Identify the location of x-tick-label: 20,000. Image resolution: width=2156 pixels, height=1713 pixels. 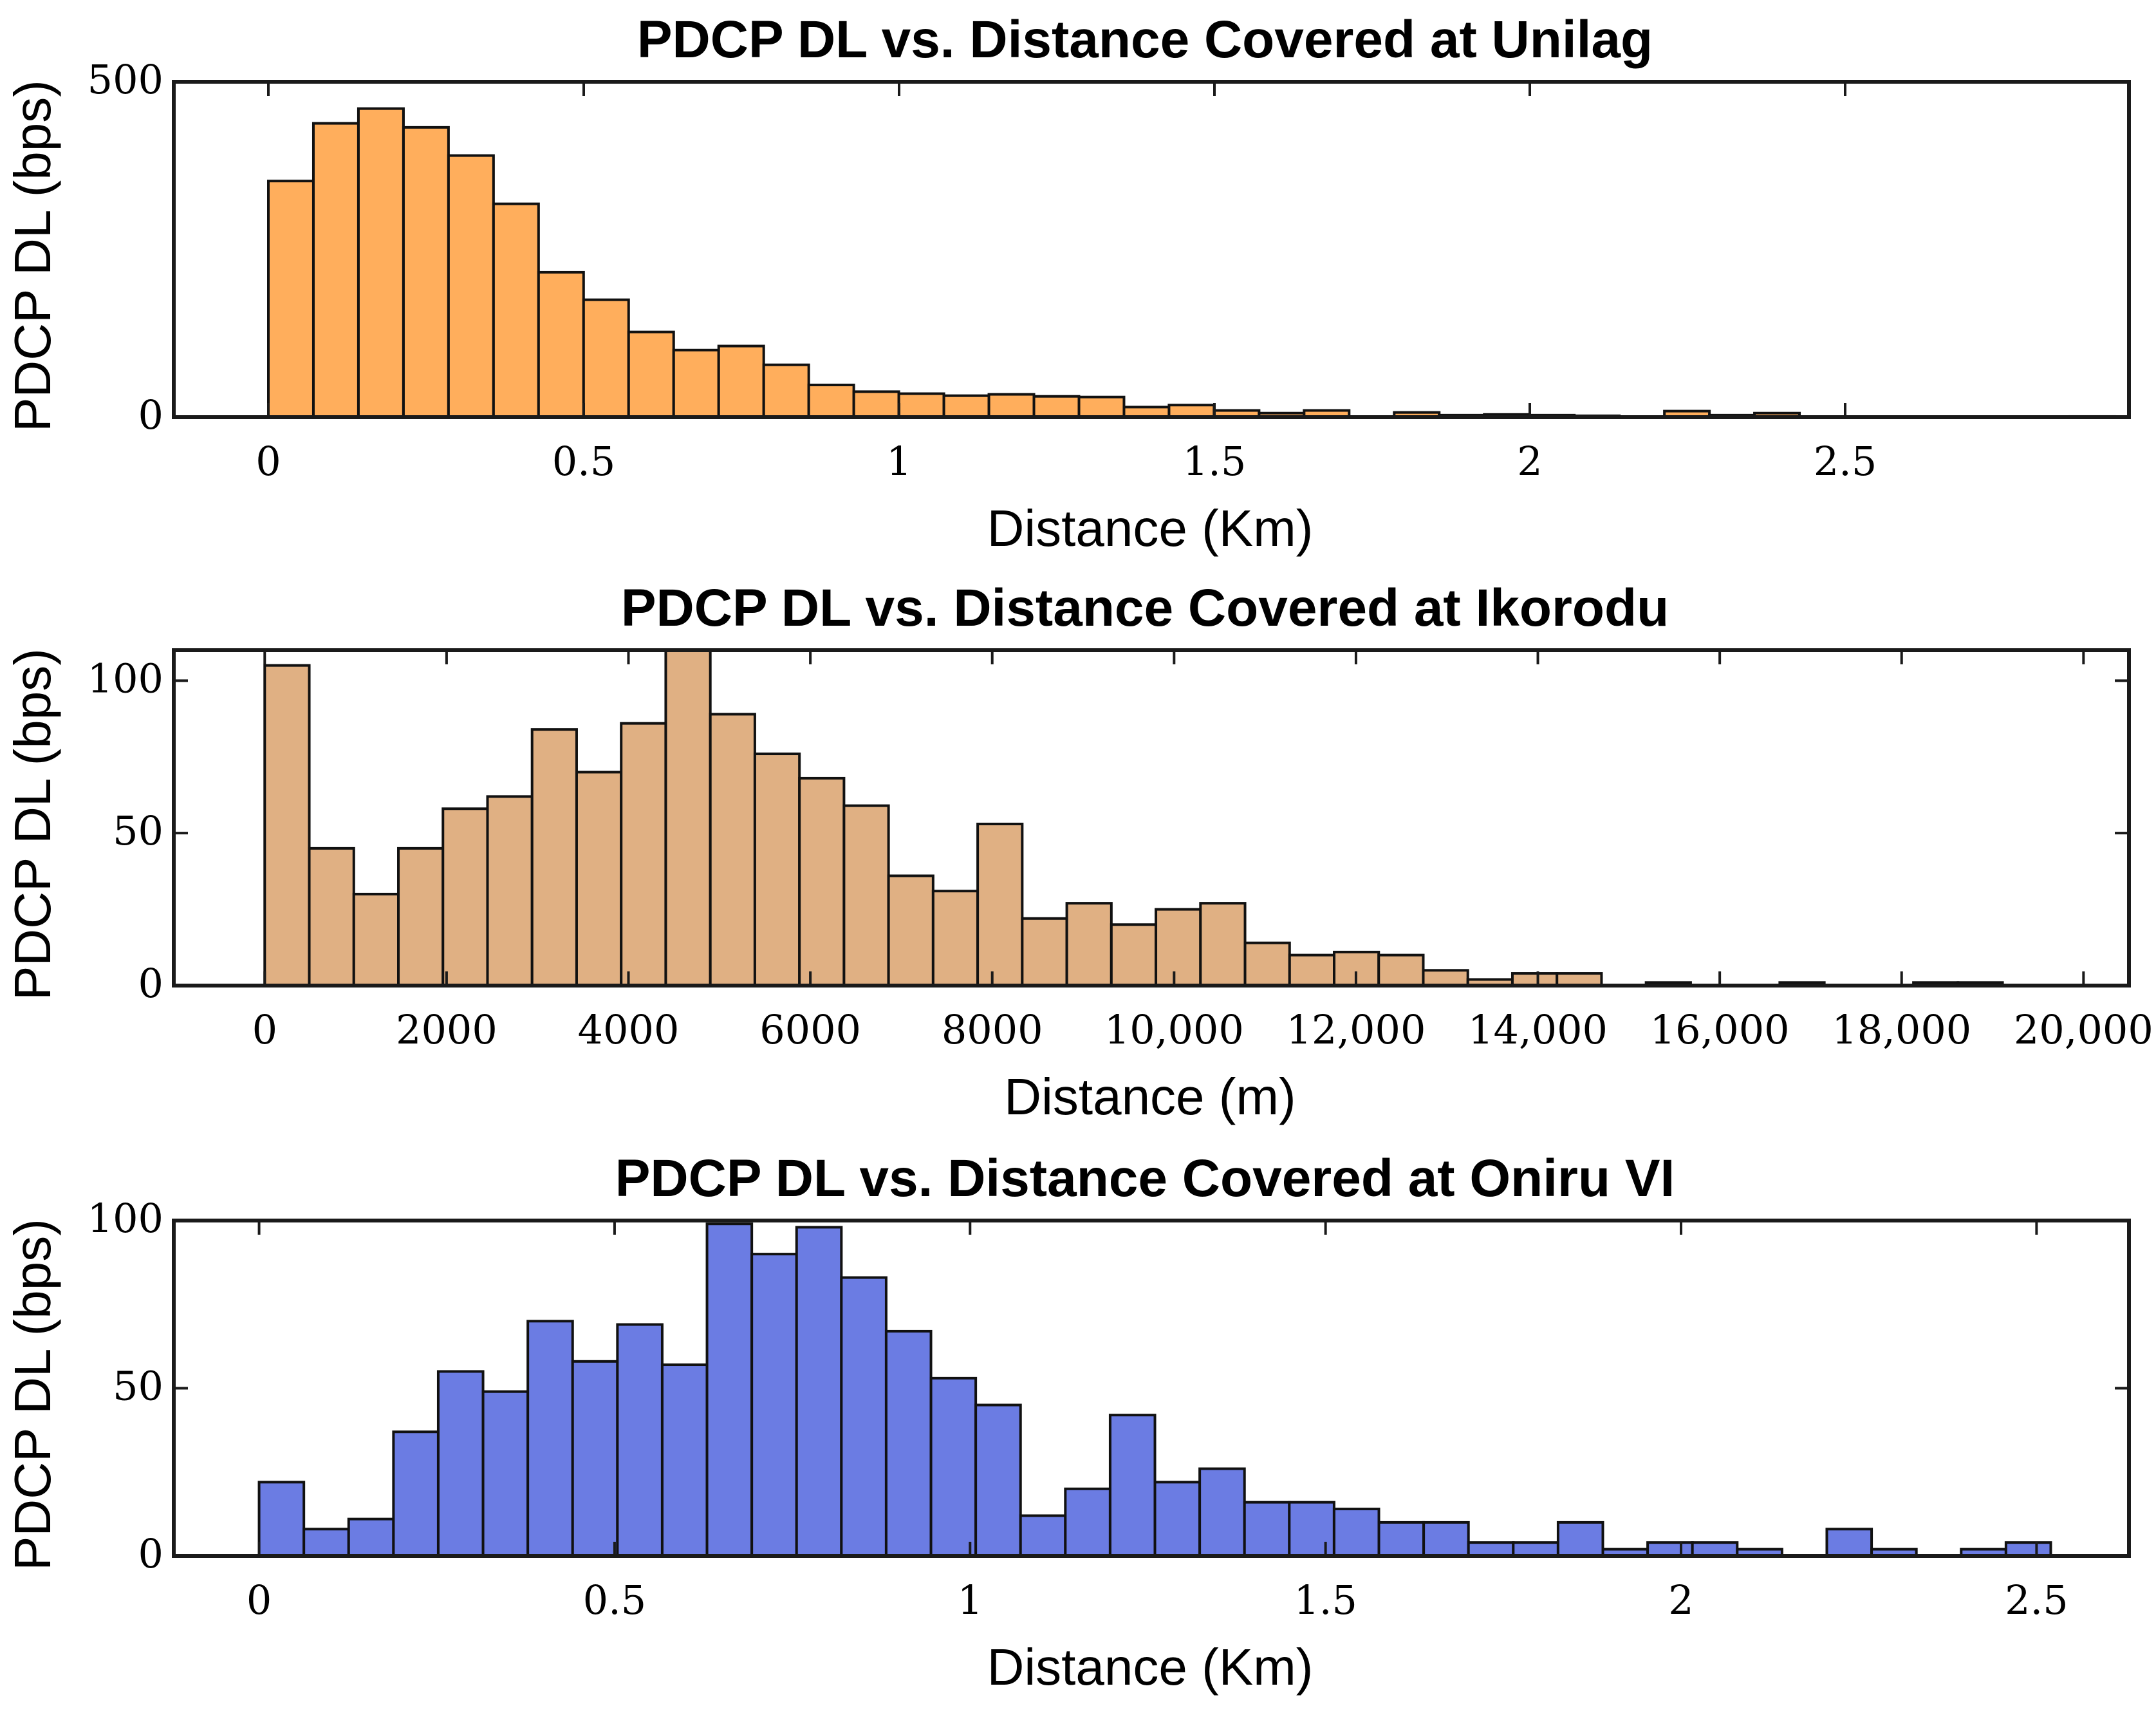
(2083, 1029).